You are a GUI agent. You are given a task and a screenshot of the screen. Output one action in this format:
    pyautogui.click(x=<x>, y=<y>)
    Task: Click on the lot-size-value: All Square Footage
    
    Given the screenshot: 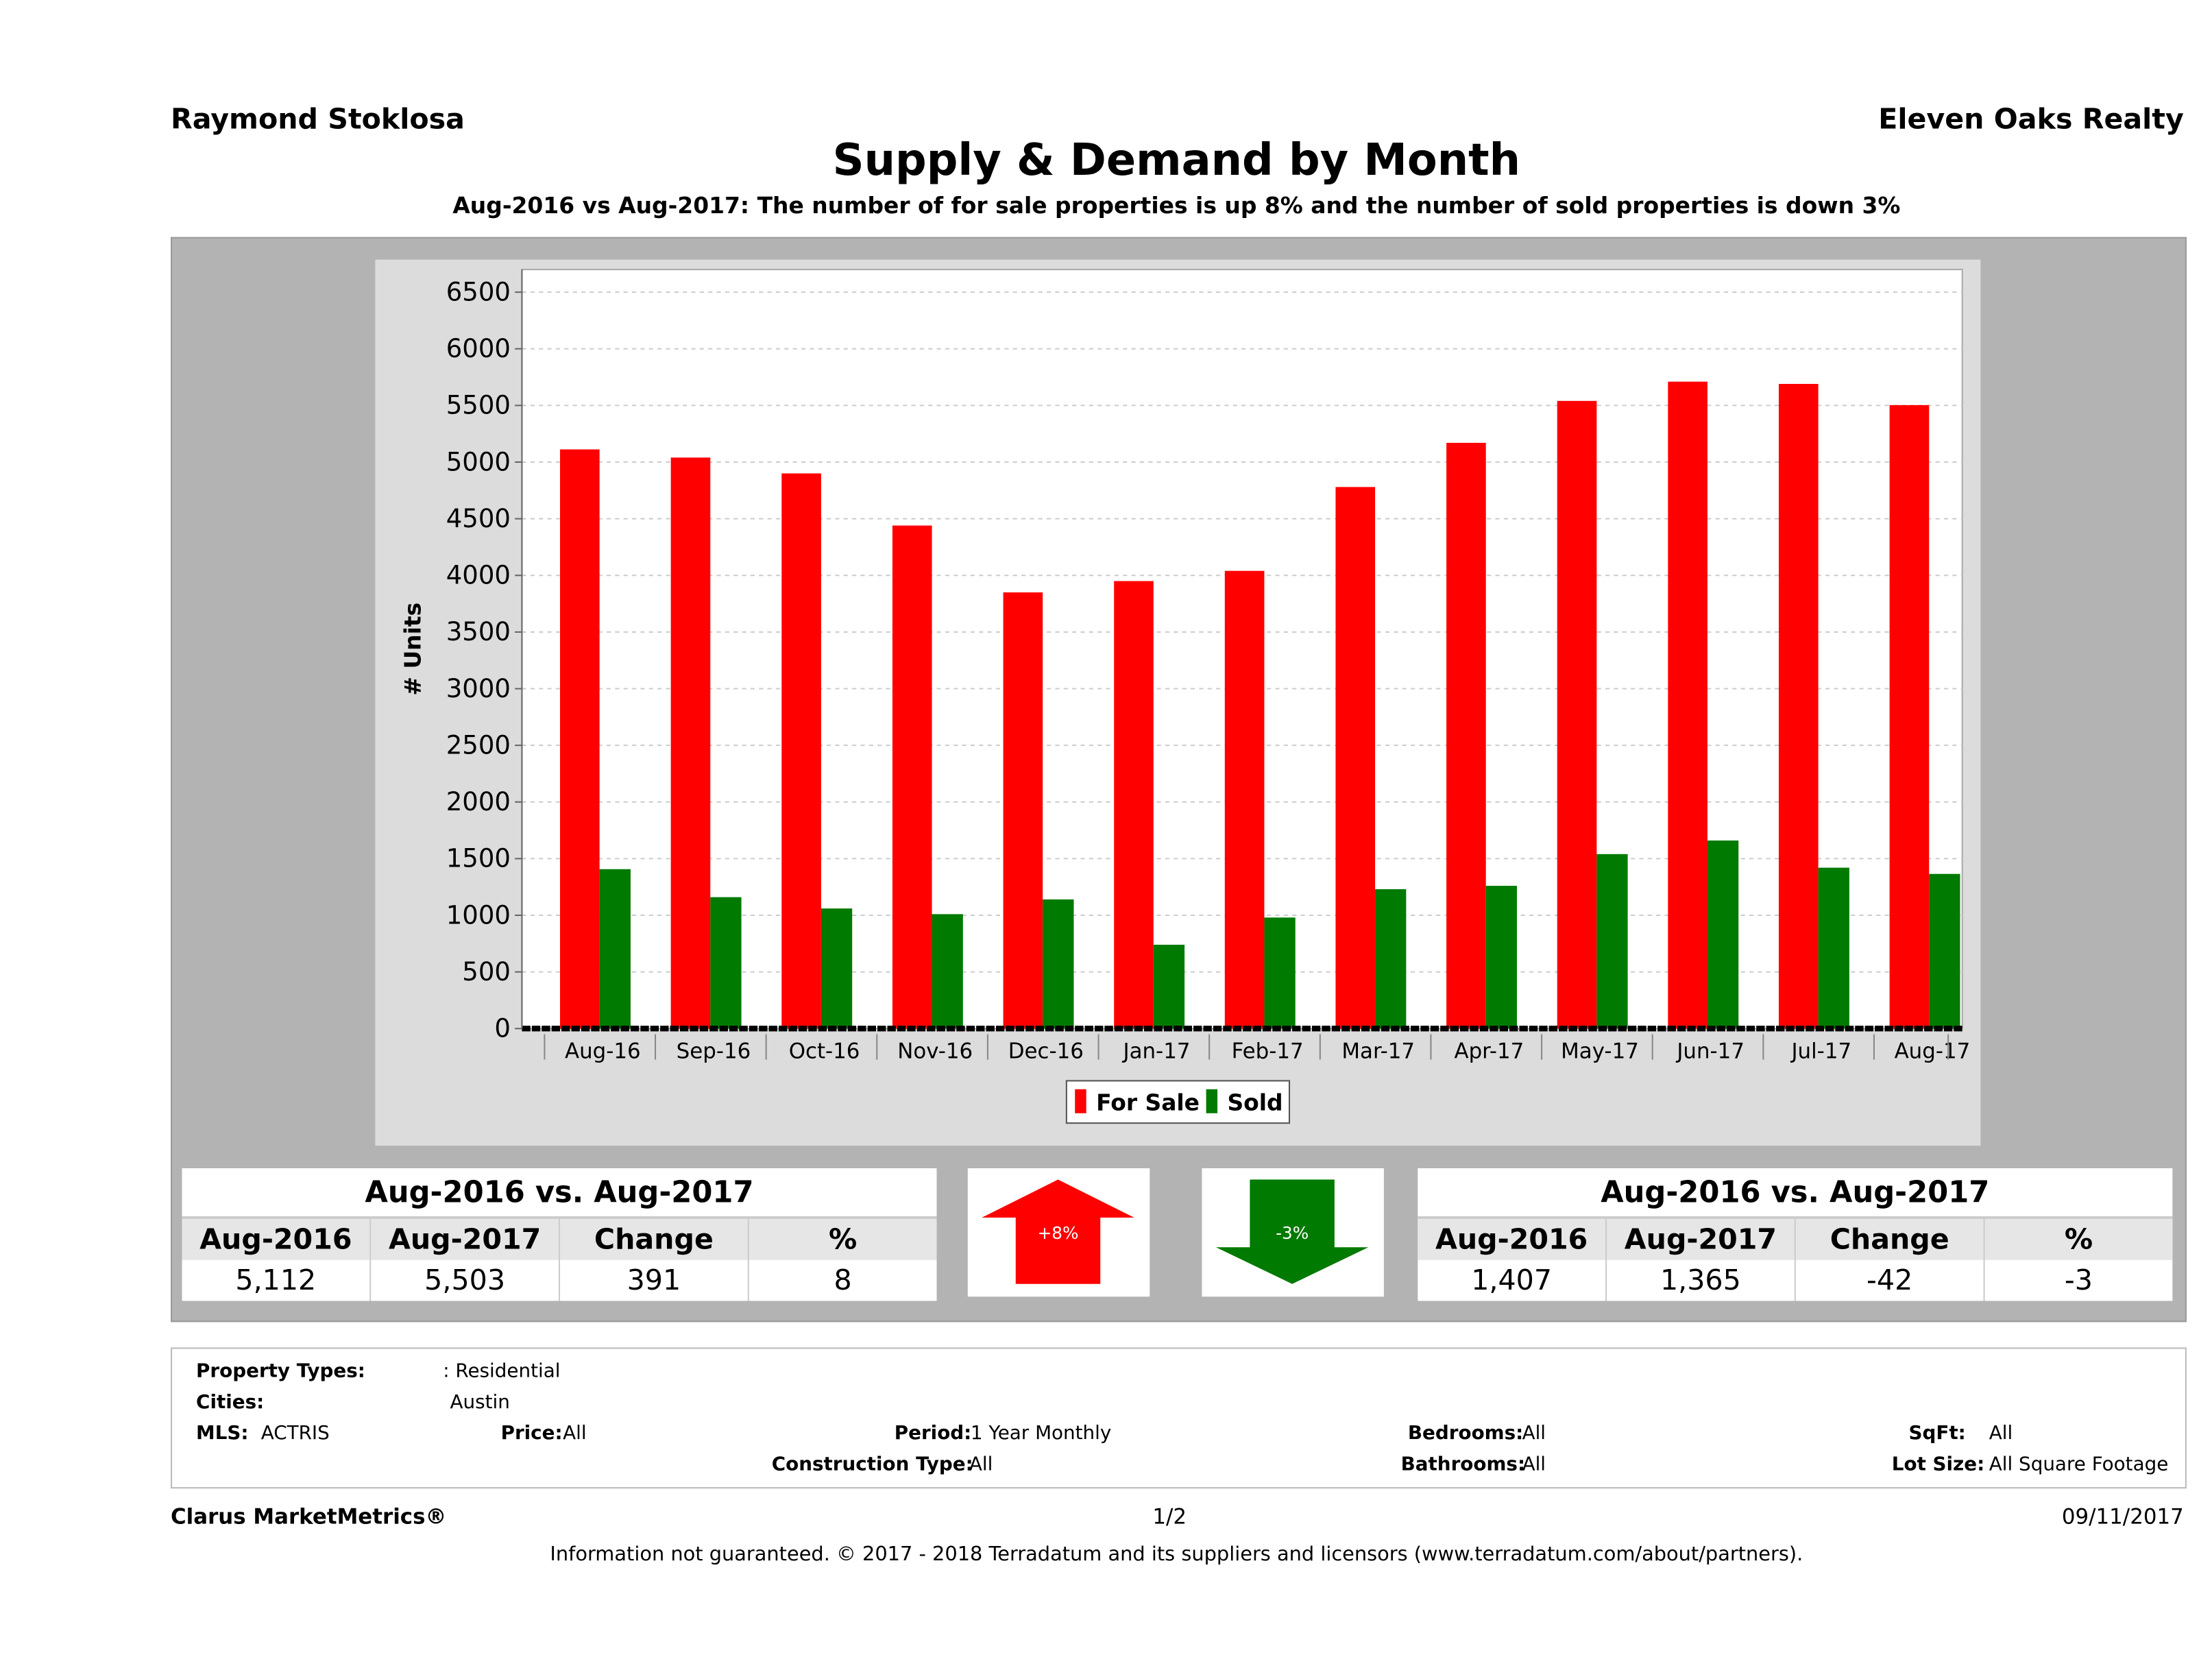 What is the action you would take?
    pyautogui.click(x=2079, y=1464)
    